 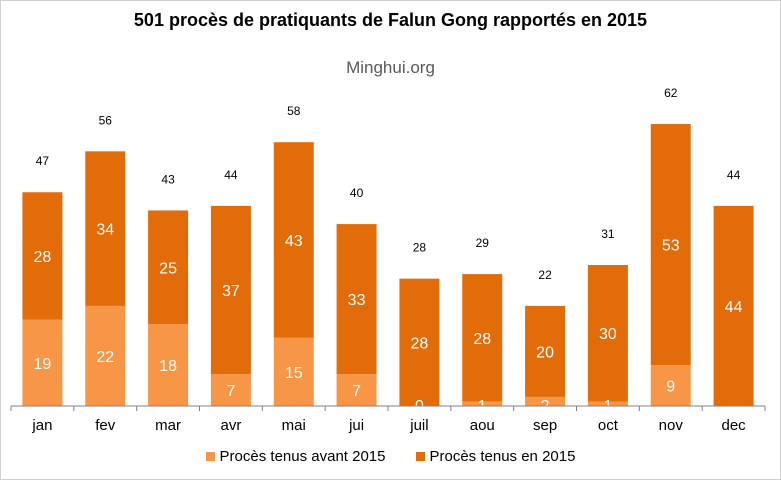 I want to click on total-label: 62, so click(x=671, y=93).